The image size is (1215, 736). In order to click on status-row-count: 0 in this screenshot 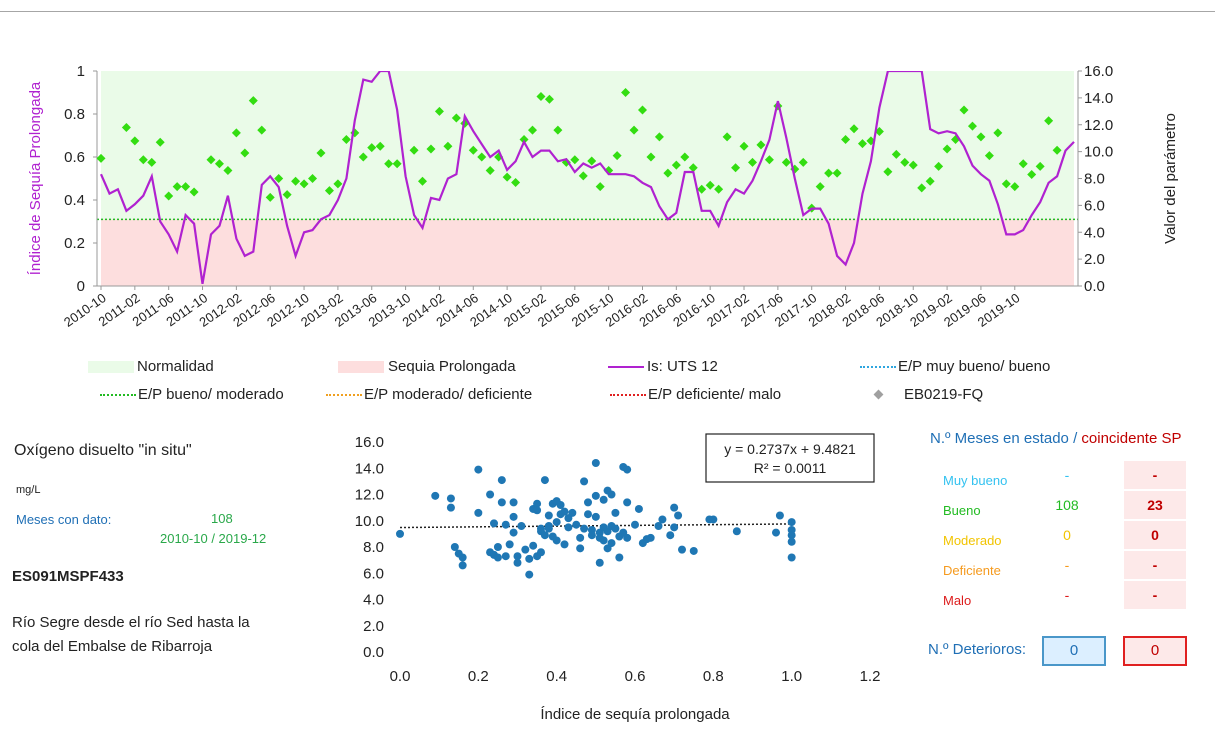, I will do `click(1067, 535)`.